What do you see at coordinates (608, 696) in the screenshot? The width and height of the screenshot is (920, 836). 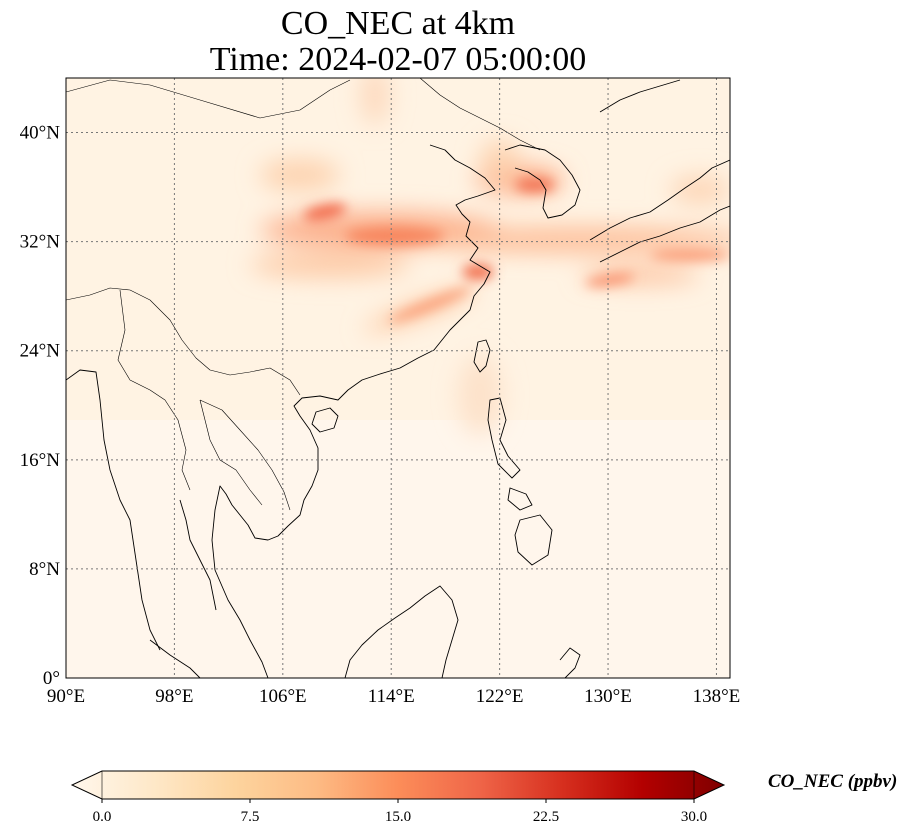 I see `x-tick-label: 130°E` at bounding box center [608, 696].